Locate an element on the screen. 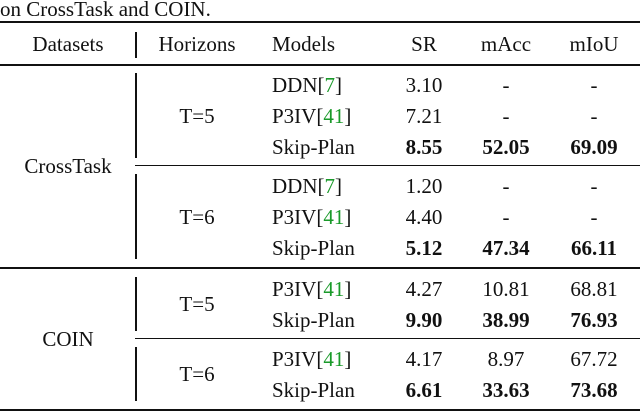 This screenshot has width=640, height=416. column-header: mIoU is located at coordinates (594, 44).